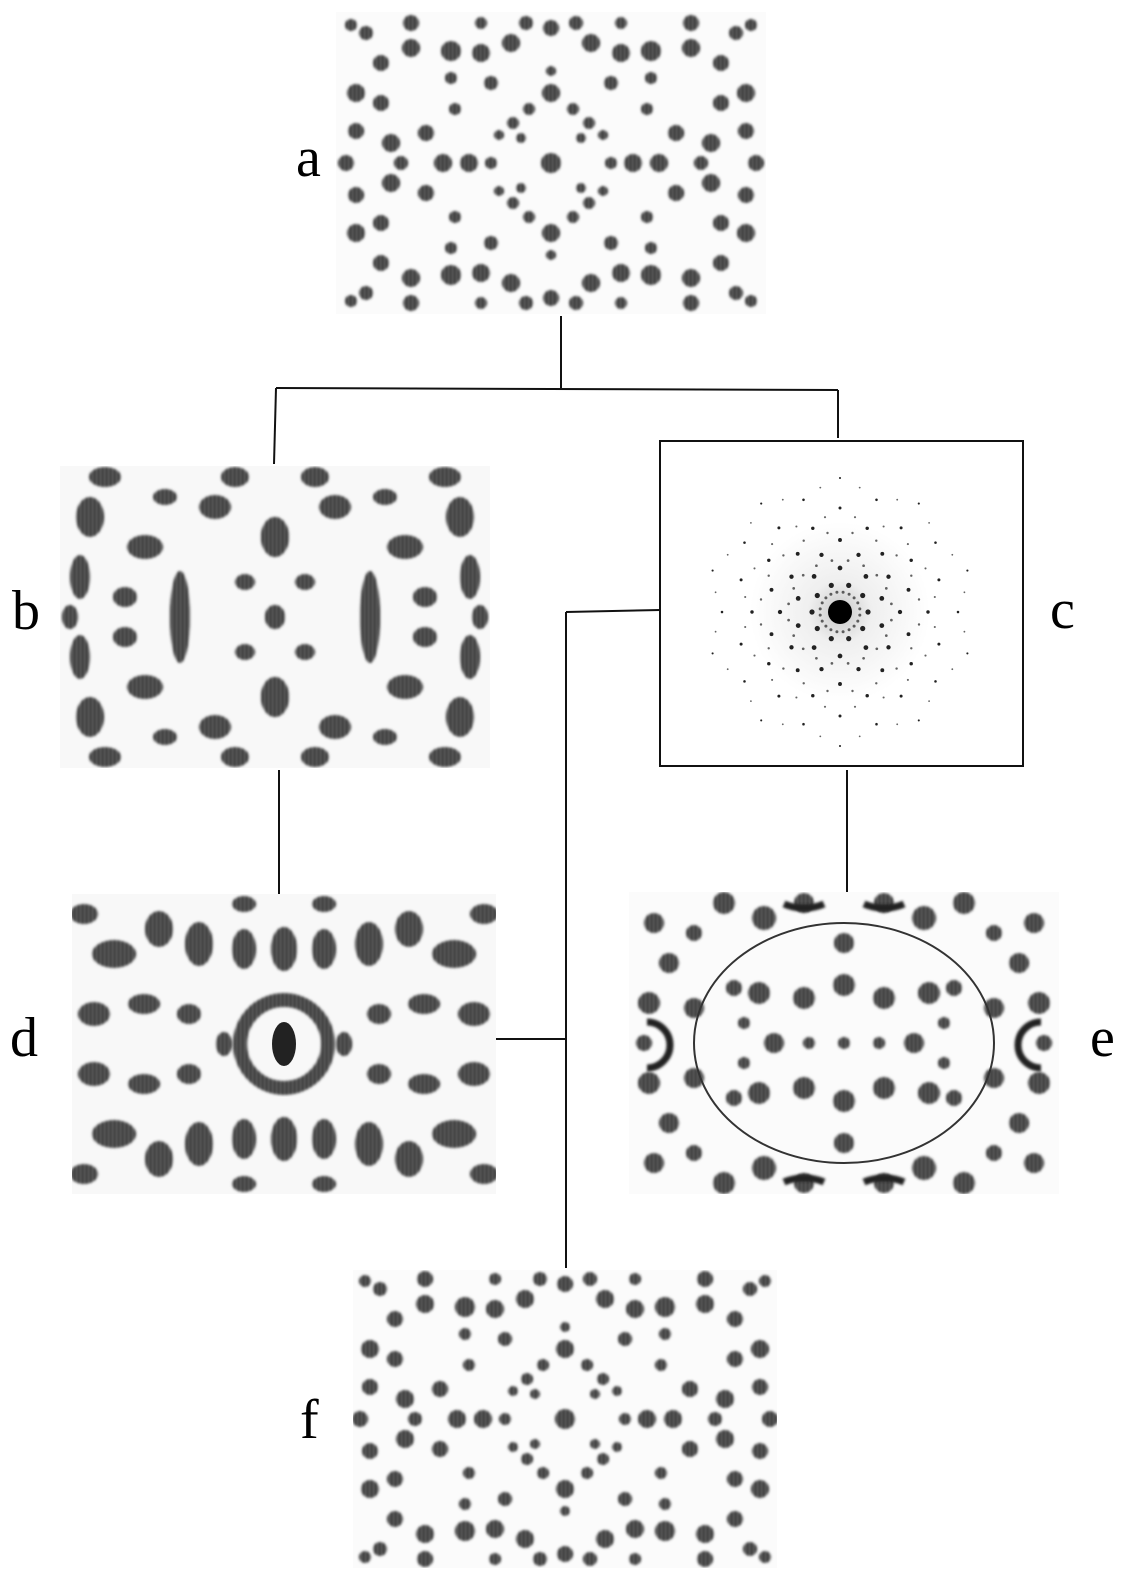 This screenshot has width=1128, height=1575. What do you see at coordinates (26, 611) in the screenshot?
I see `panel-label-b: b` at bounding box center [26, 611].